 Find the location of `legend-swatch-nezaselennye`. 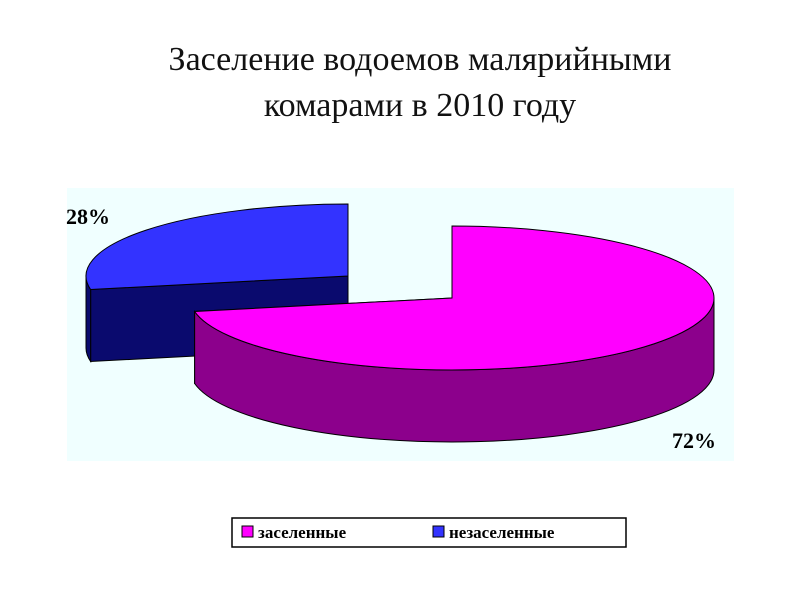

legend-swatch-nezaselennye is located at coordinates (438, 531).